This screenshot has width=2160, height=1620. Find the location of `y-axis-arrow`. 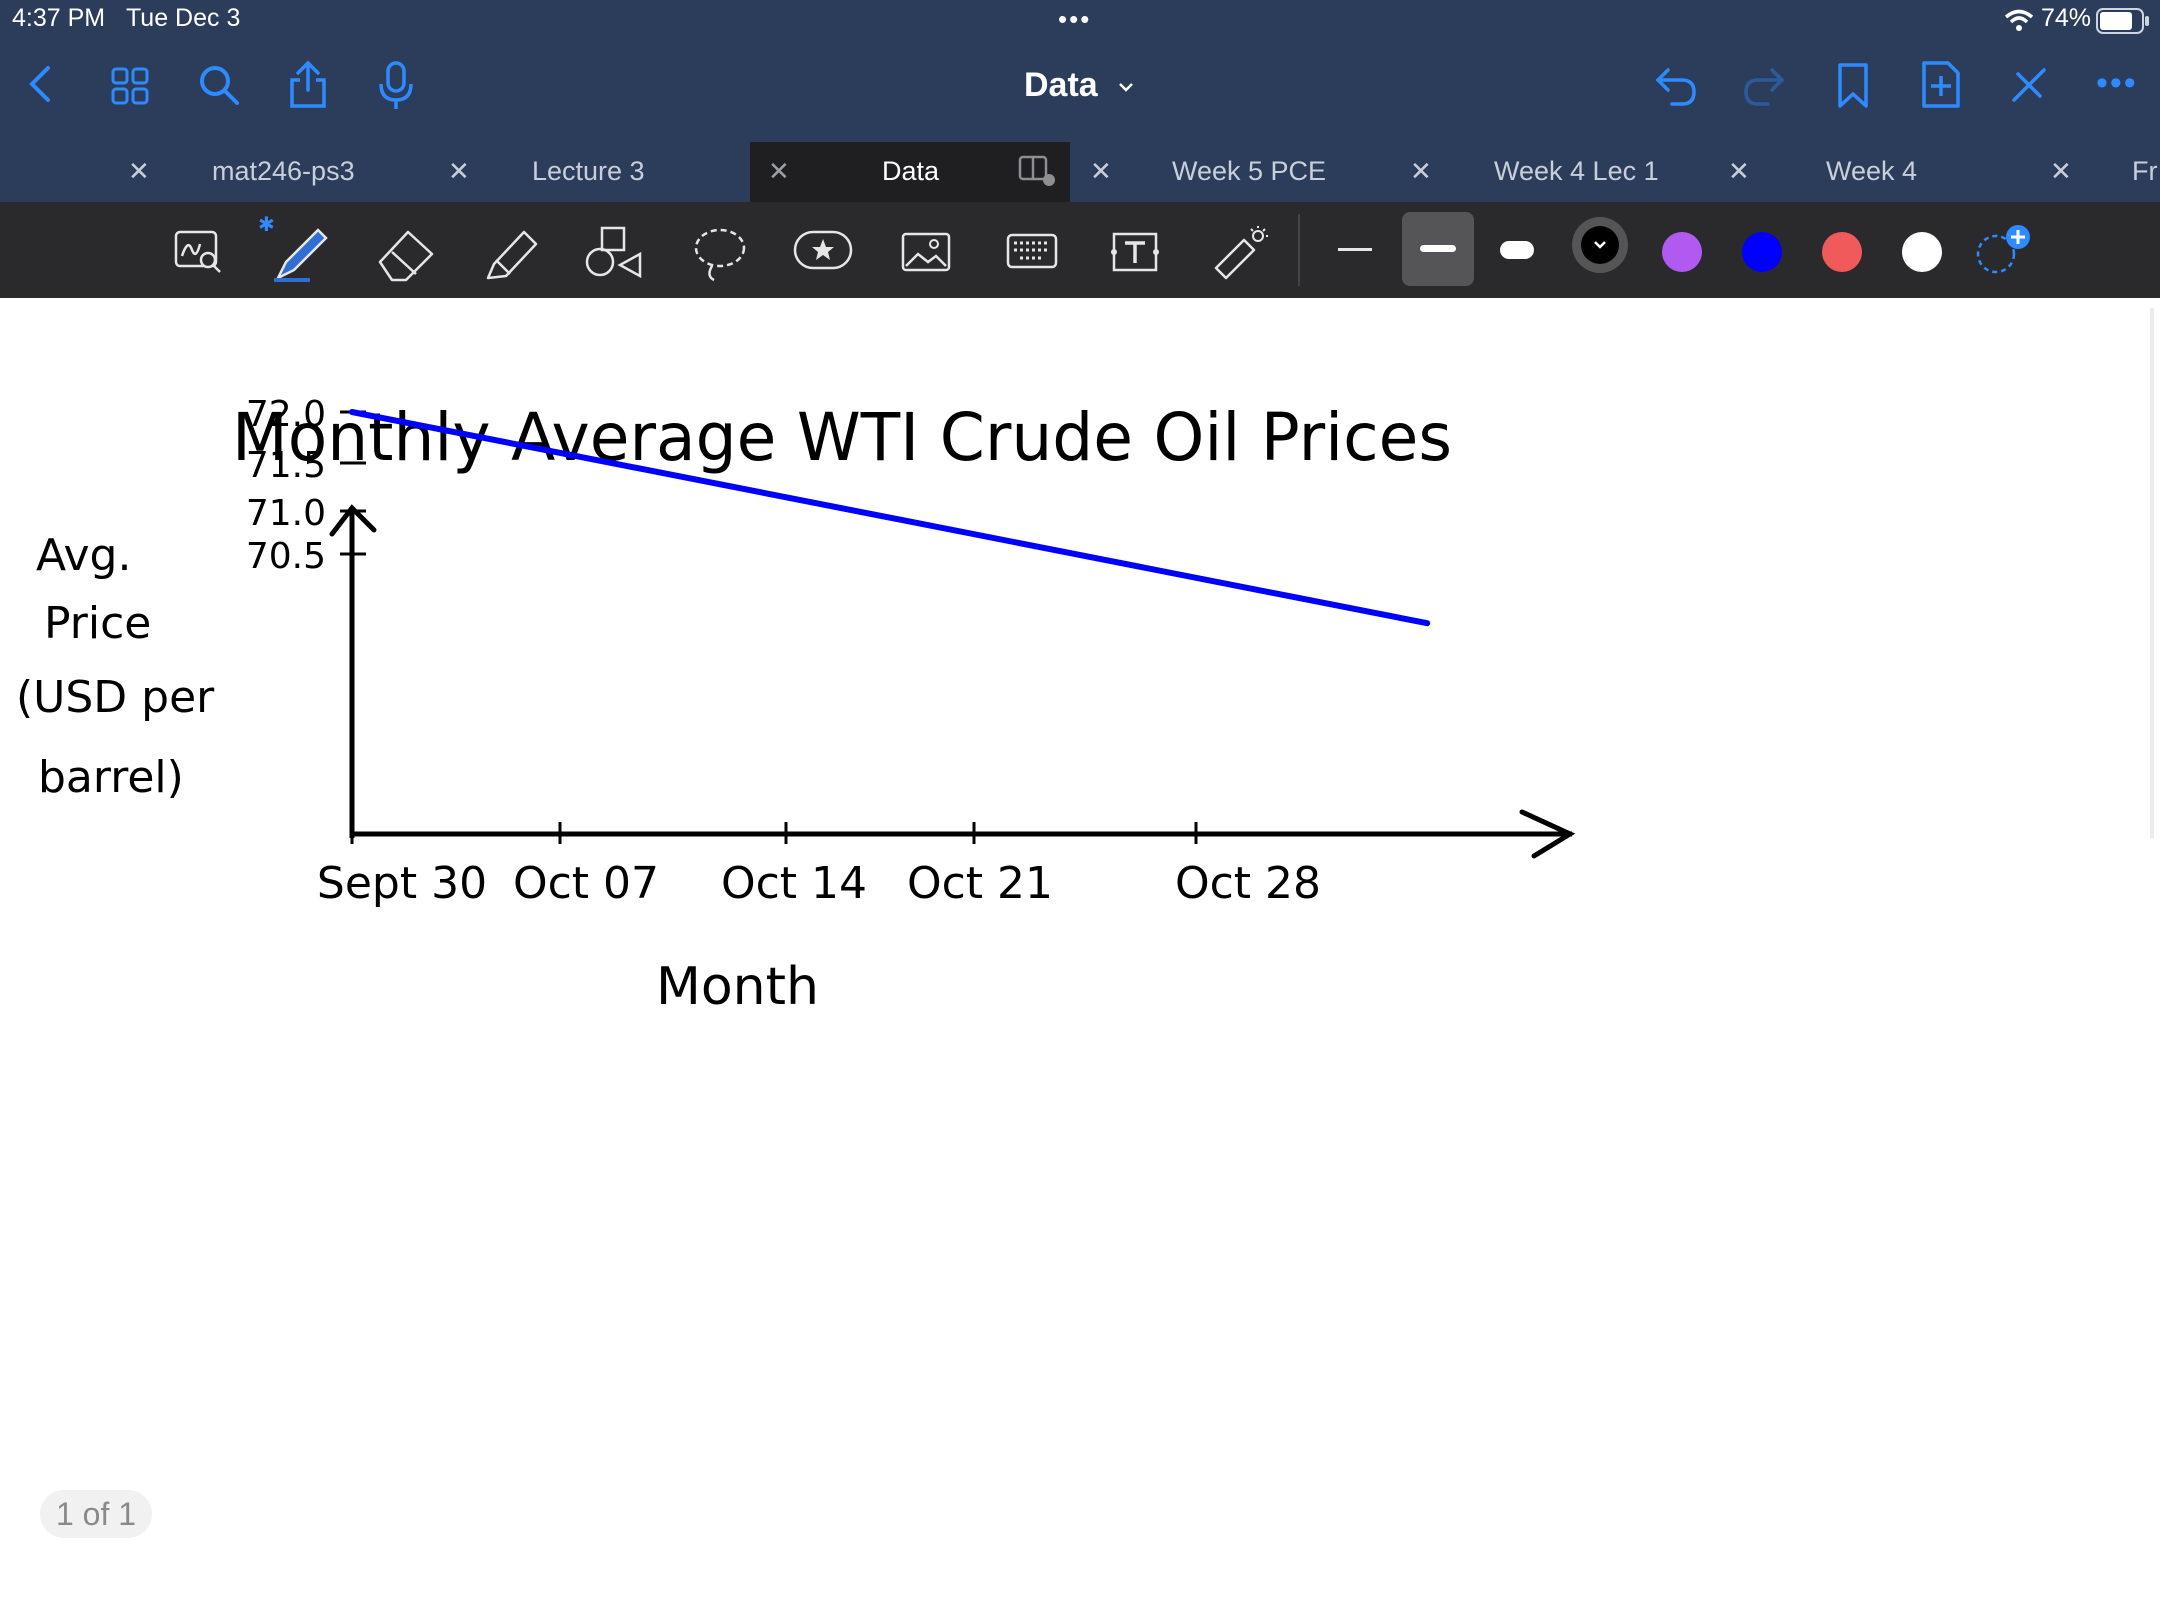

y-axis-arrow is located at coordinates (353, 520).